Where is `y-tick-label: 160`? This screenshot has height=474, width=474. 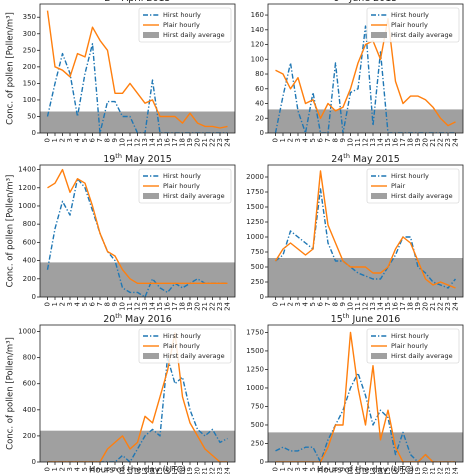
y-tick-label: 160 is located at coordinates (257, 15).